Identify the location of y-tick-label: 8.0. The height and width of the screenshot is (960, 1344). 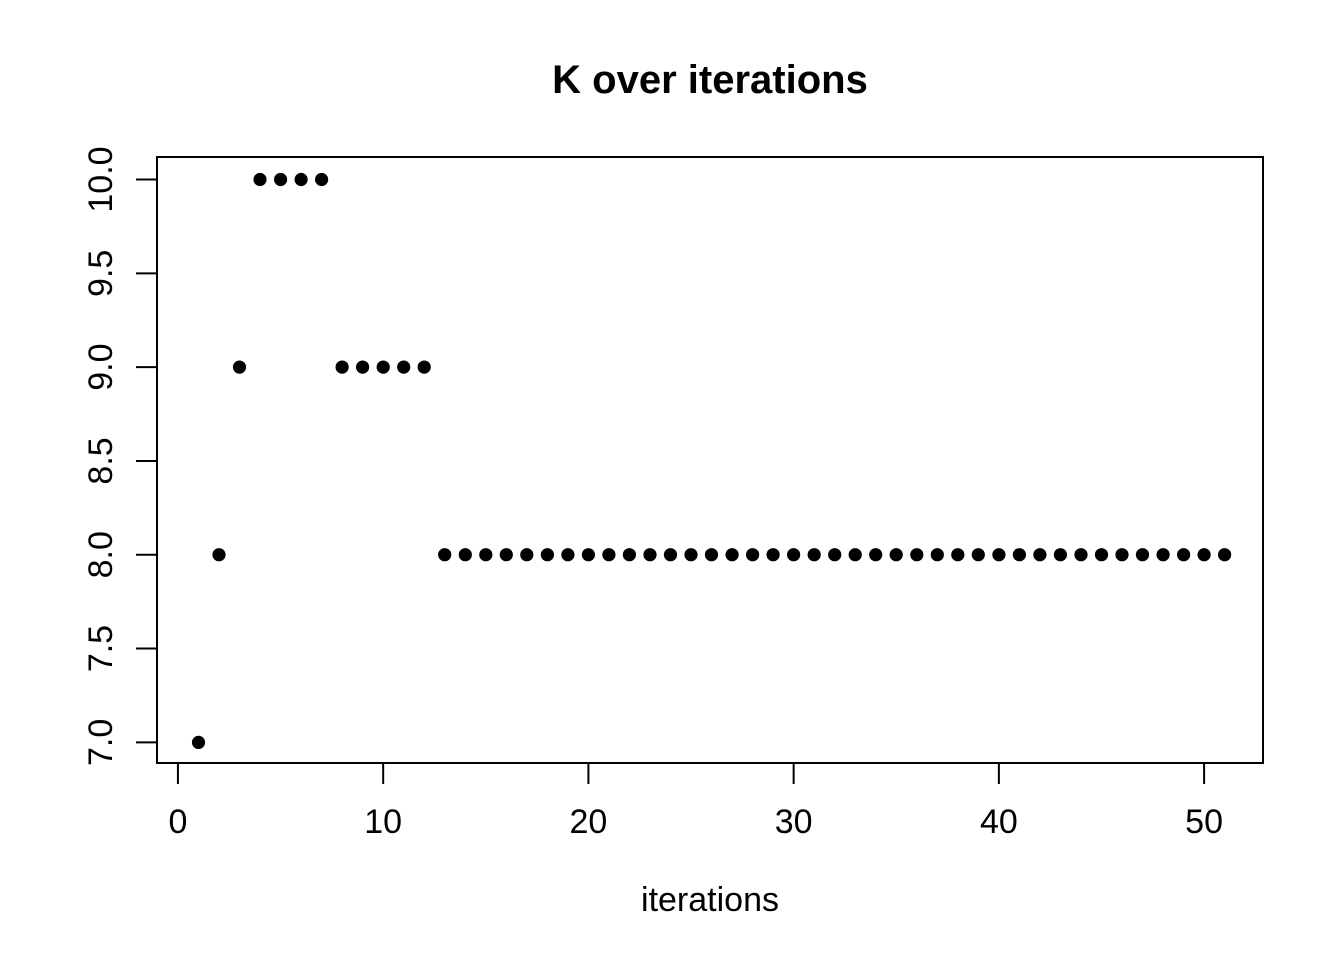
(101, 554).